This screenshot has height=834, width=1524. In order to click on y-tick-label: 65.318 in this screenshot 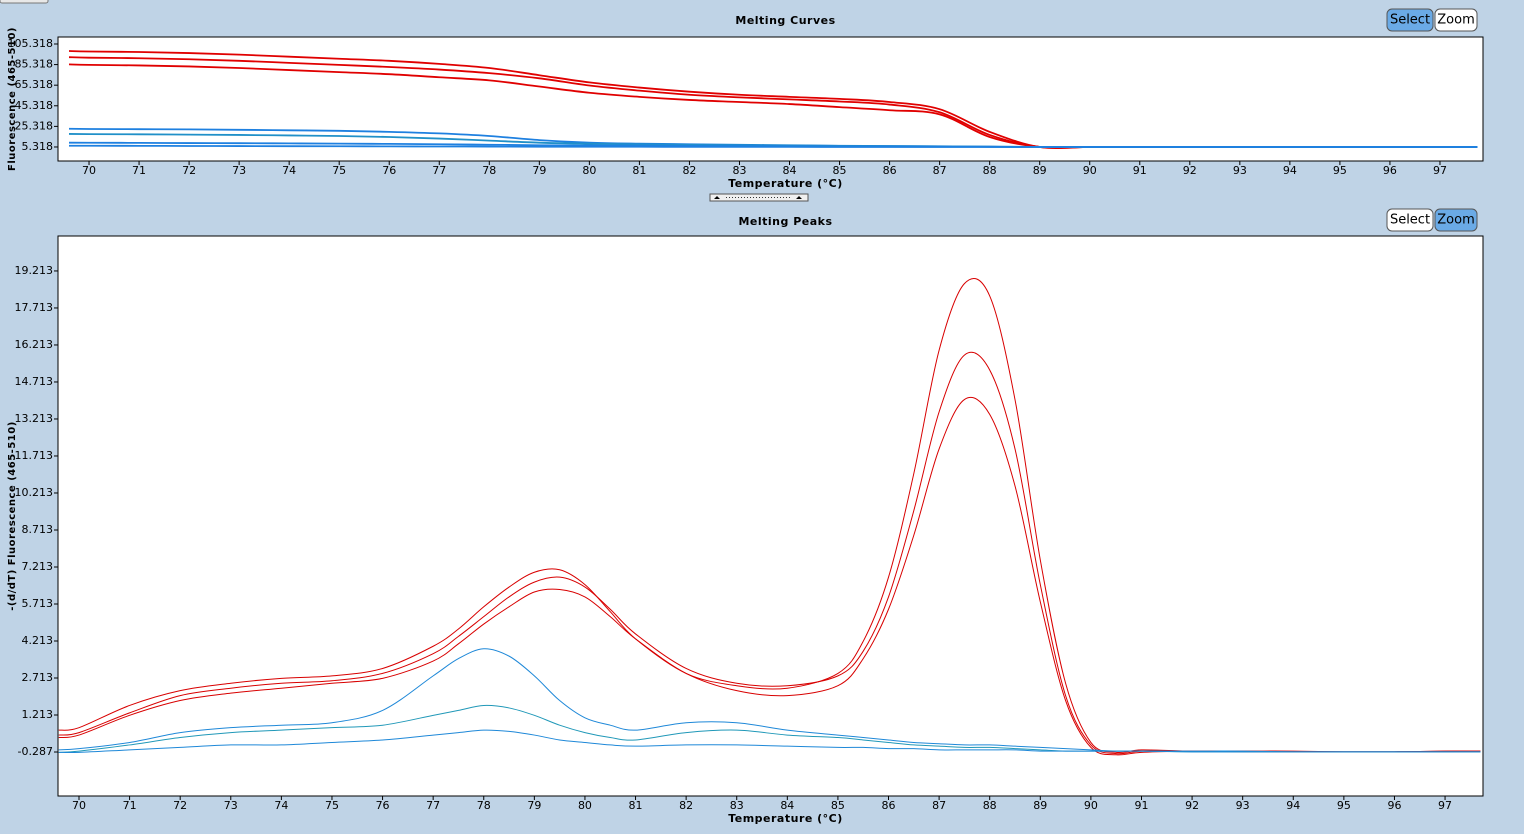, I will do `click(34, 84)`.